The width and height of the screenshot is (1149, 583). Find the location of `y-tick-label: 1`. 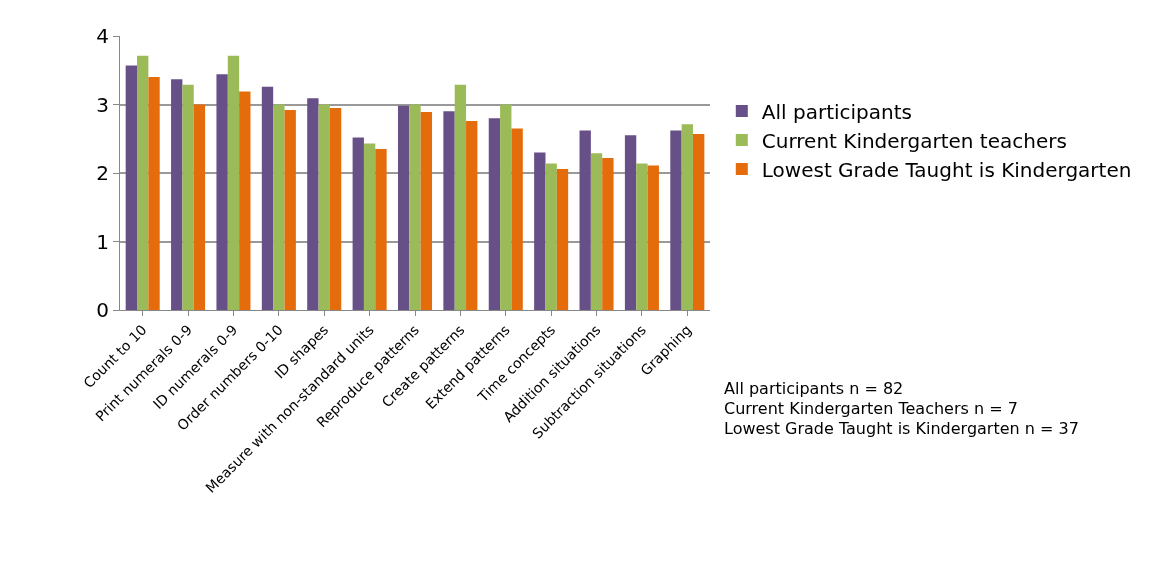

y-tick-label: 1 is located at coordinates (102, 241).